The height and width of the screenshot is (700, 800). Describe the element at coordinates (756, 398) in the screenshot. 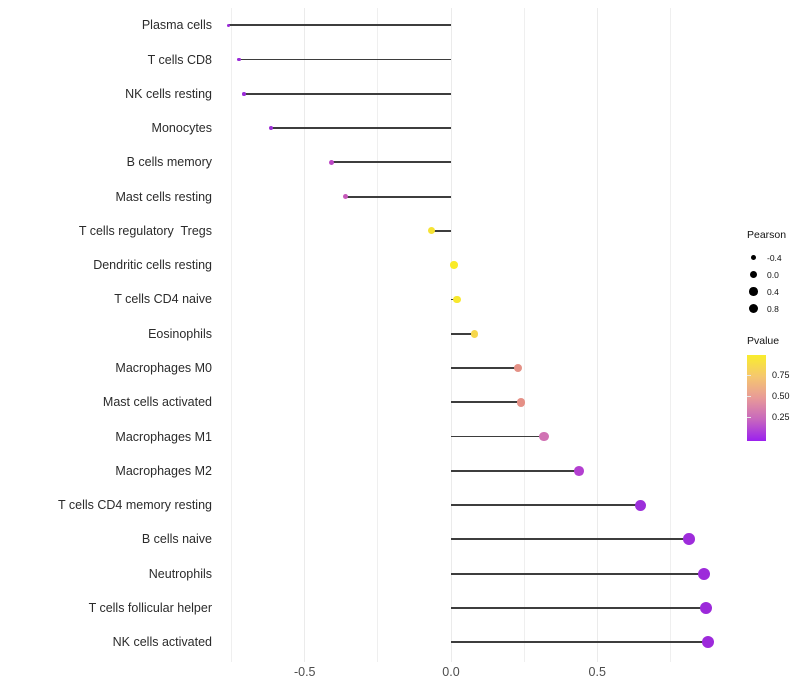

I see `pvalue-colorbar` at that location.